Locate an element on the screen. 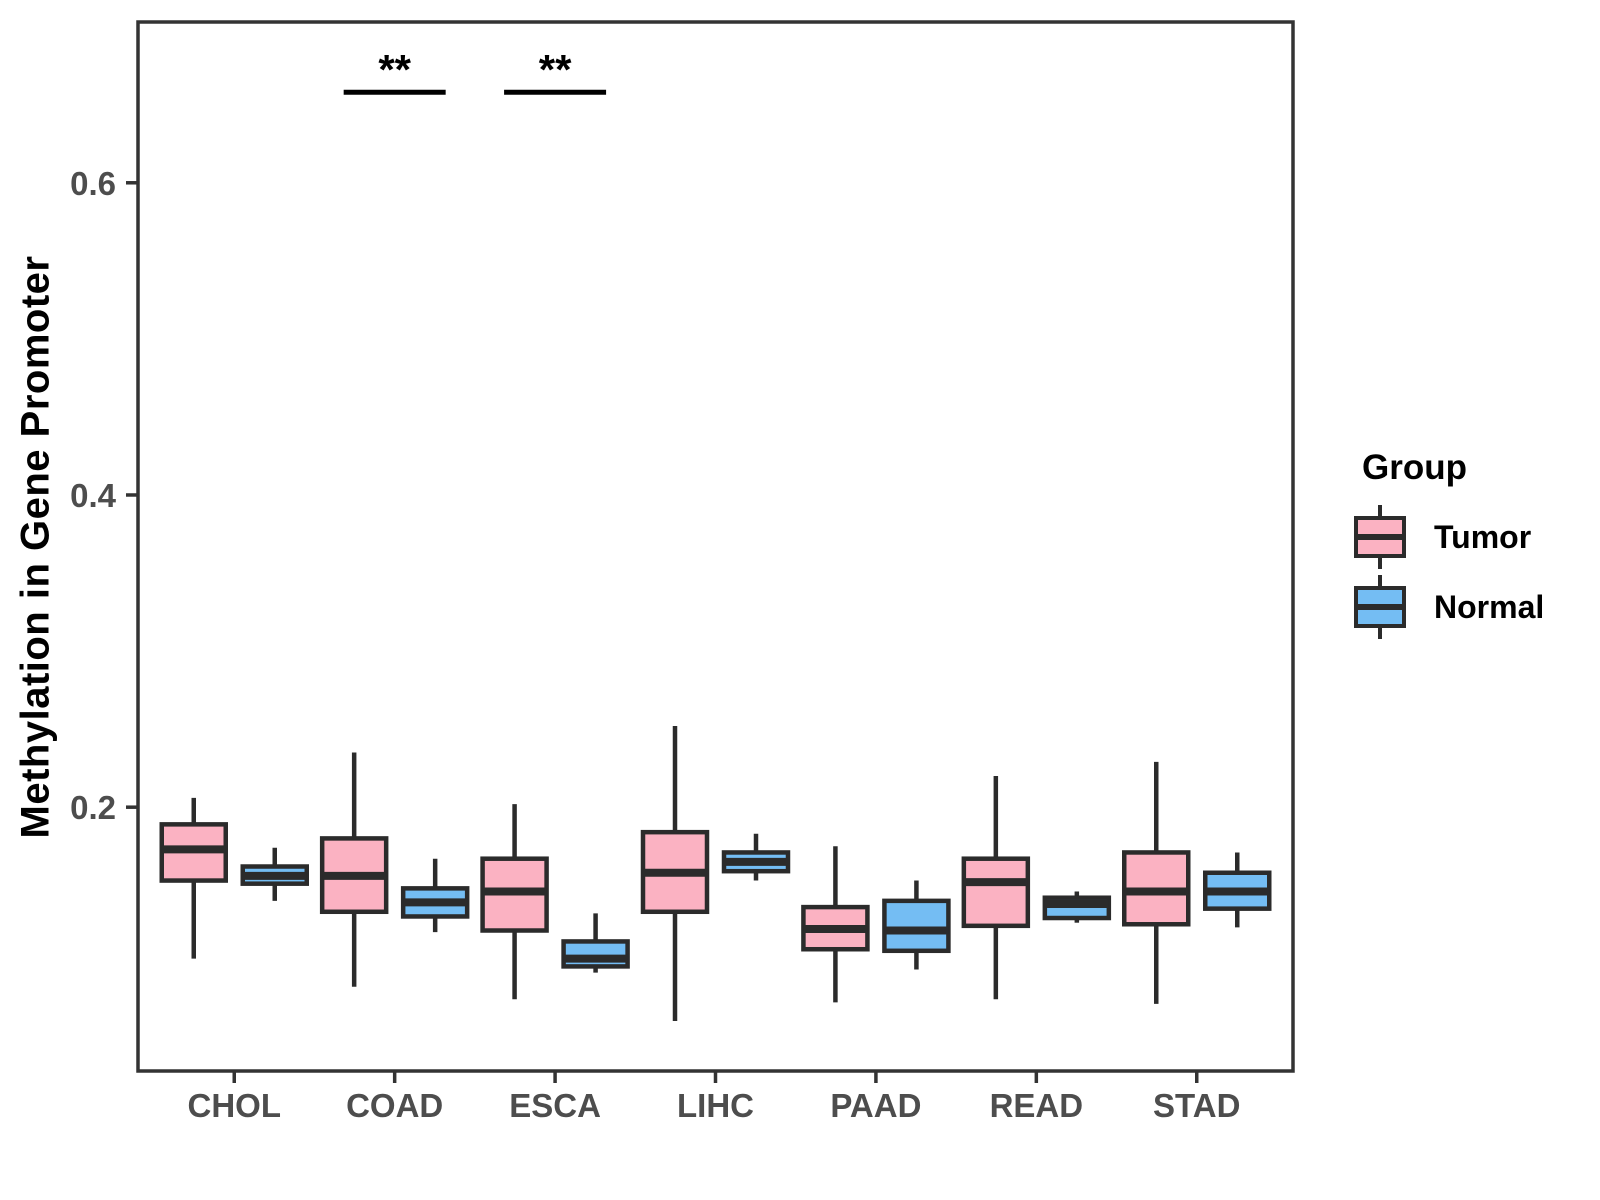 This screenshot has width=1600, height=1200. x-tick-label-LIHC: LIHC is located at coordinates (715, 1105).